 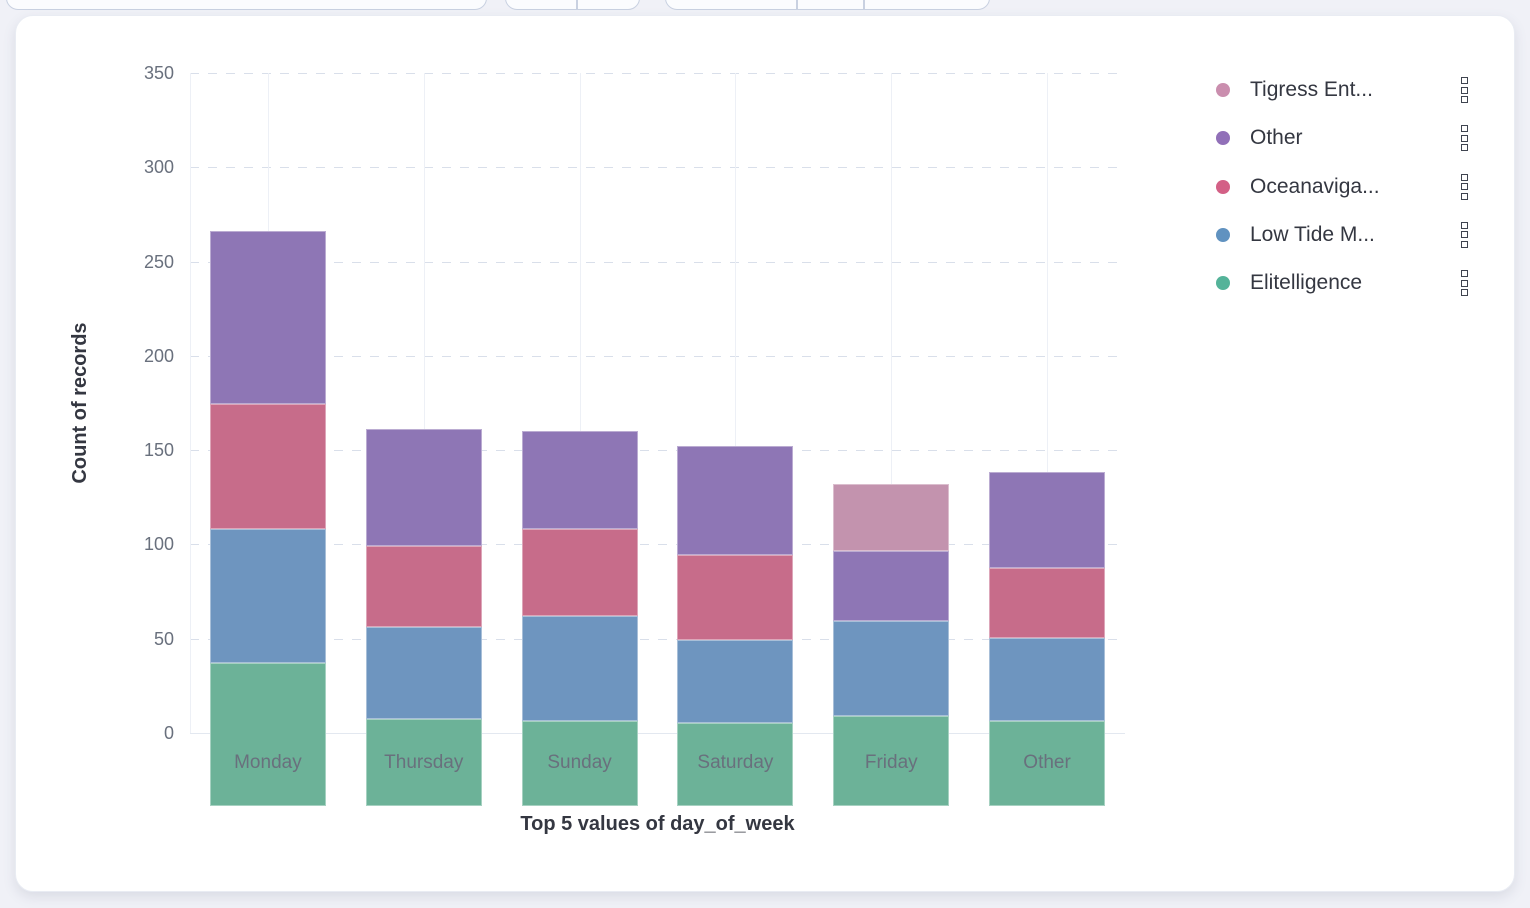 I want to click on bar-segment-sunday-elitelligence, so click(x=579, y=763).